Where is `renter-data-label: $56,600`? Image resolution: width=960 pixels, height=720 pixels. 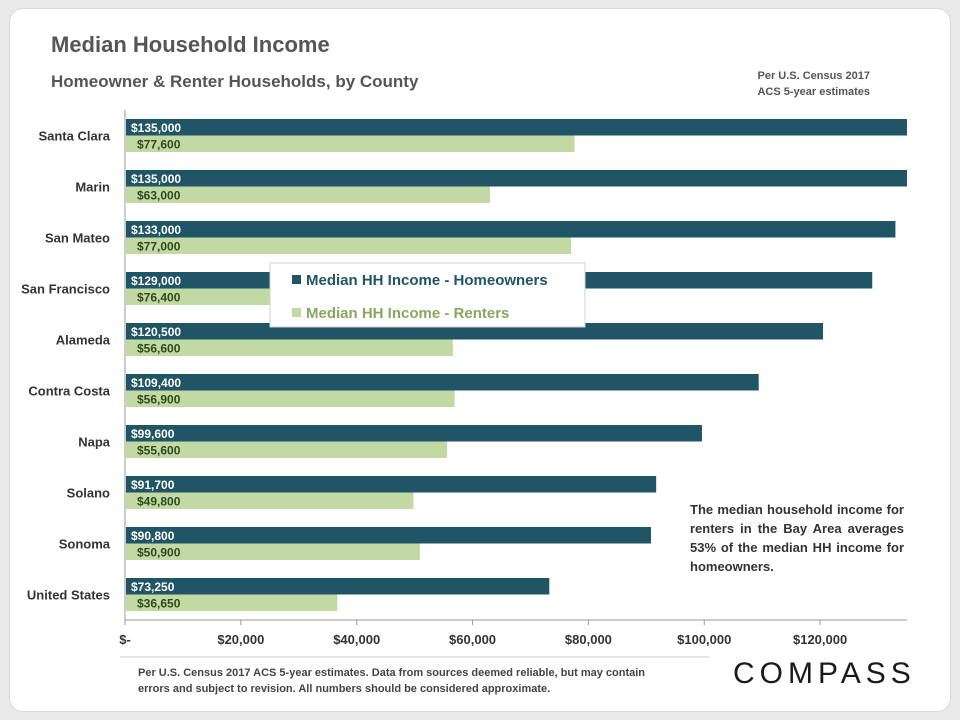
renter-data-label: $56,600 is located at coordinates (159, 348).